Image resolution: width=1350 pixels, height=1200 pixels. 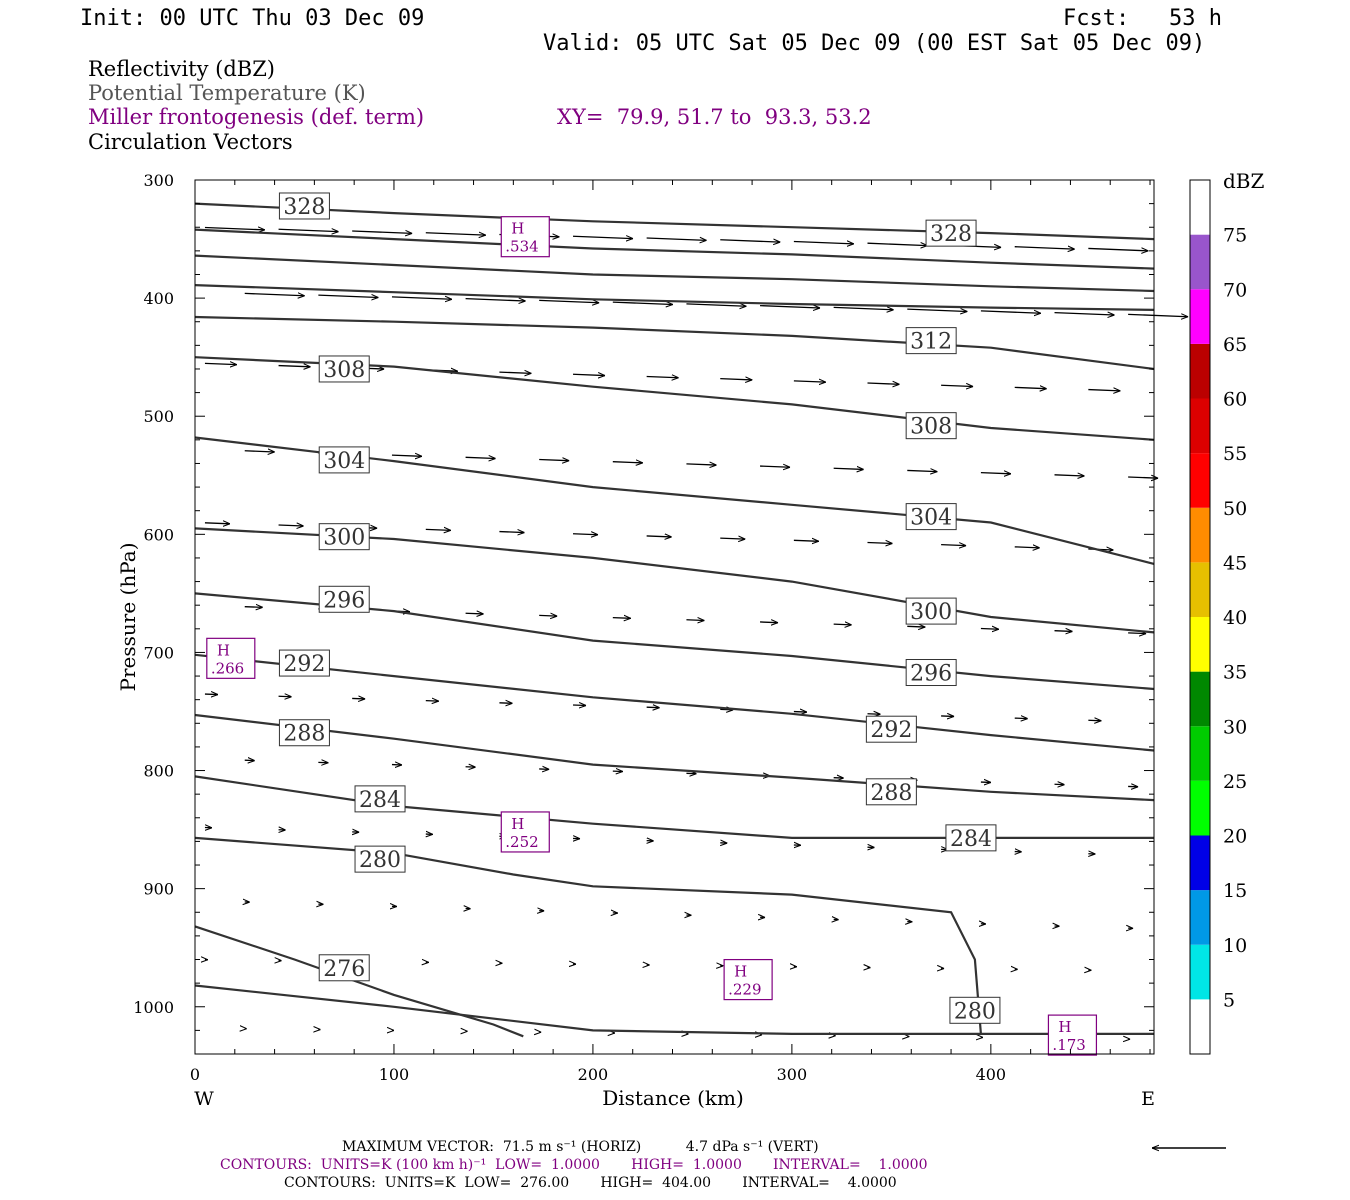 I want to click on colorbar-tick-label: 10, so click(x=1235, y=946).